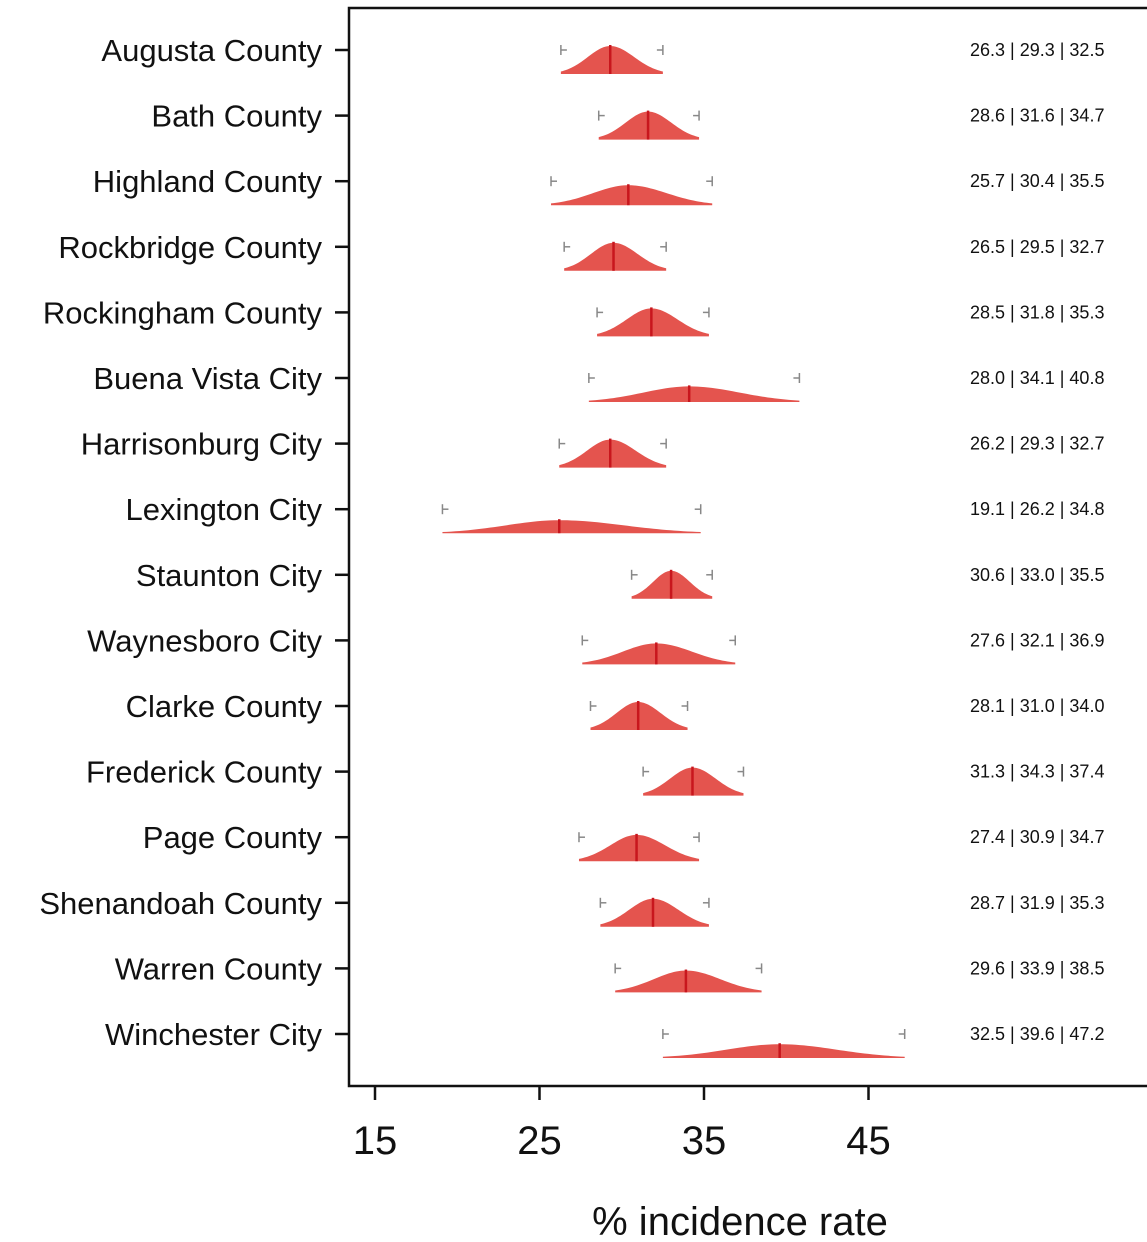 This screenshot has width=1147, height=1242. What do you see at coordinates (202, 444) in the screenshot?
I see `category-label: Harrisonburg City` at bounding box center [202, 444].